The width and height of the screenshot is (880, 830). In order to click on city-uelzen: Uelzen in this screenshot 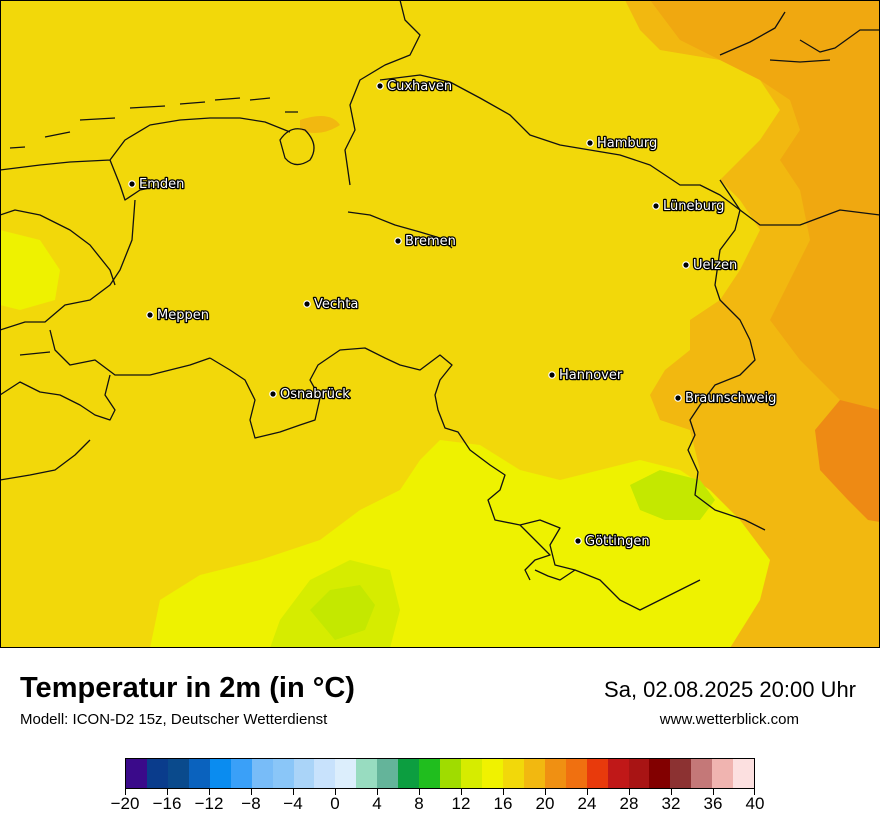, I will do `click(710, 265)`.